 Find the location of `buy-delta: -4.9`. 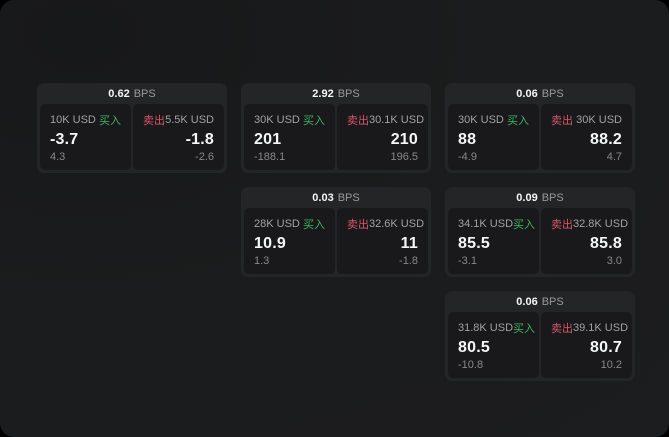

buy-delta: -4.9 is located at coordinates (467, 157).